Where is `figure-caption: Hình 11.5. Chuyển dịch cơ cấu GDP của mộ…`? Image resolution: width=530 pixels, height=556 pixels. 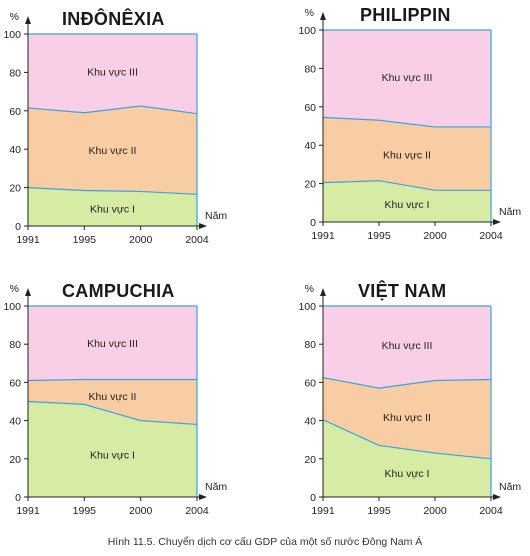
figure-caption: Hình 11.5. Chuyển dịch cơ cấu GDP của mộ… is located at coordinates (265, 542).